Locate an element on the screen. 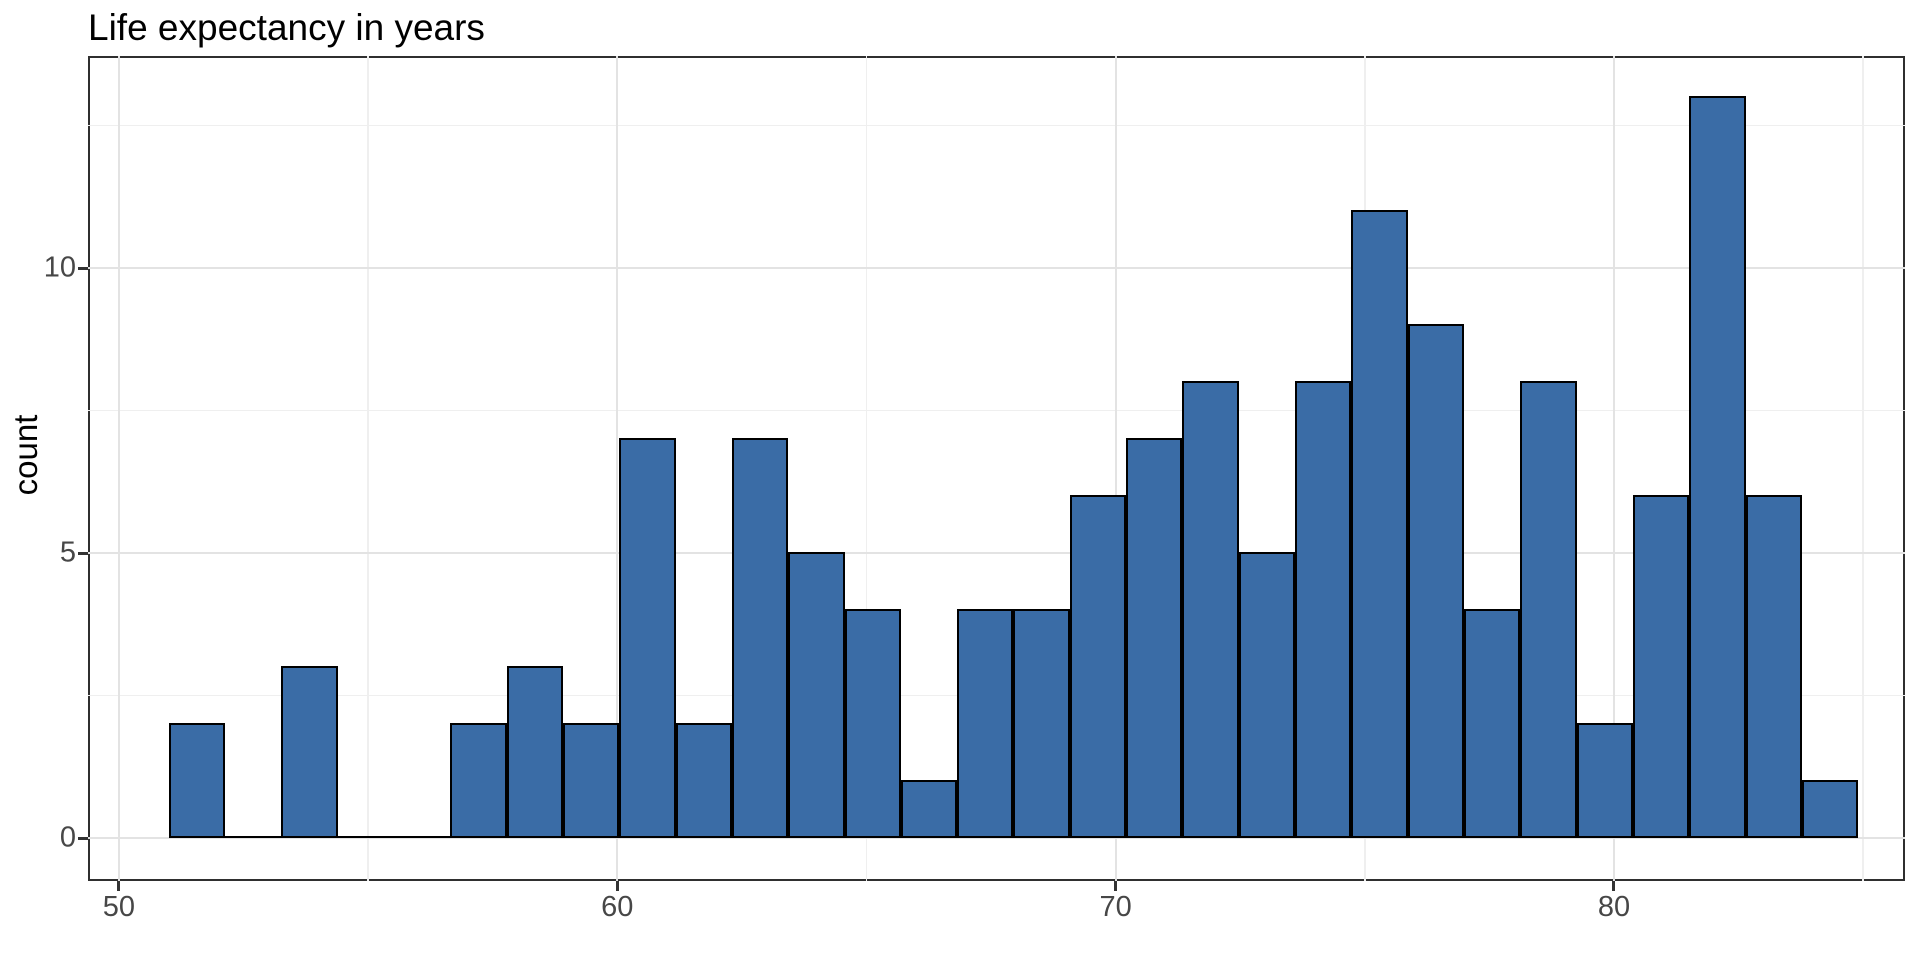 This screenshot has height=960, width=1920. y-tick-label: 5 is located at coordinates (67, 552).